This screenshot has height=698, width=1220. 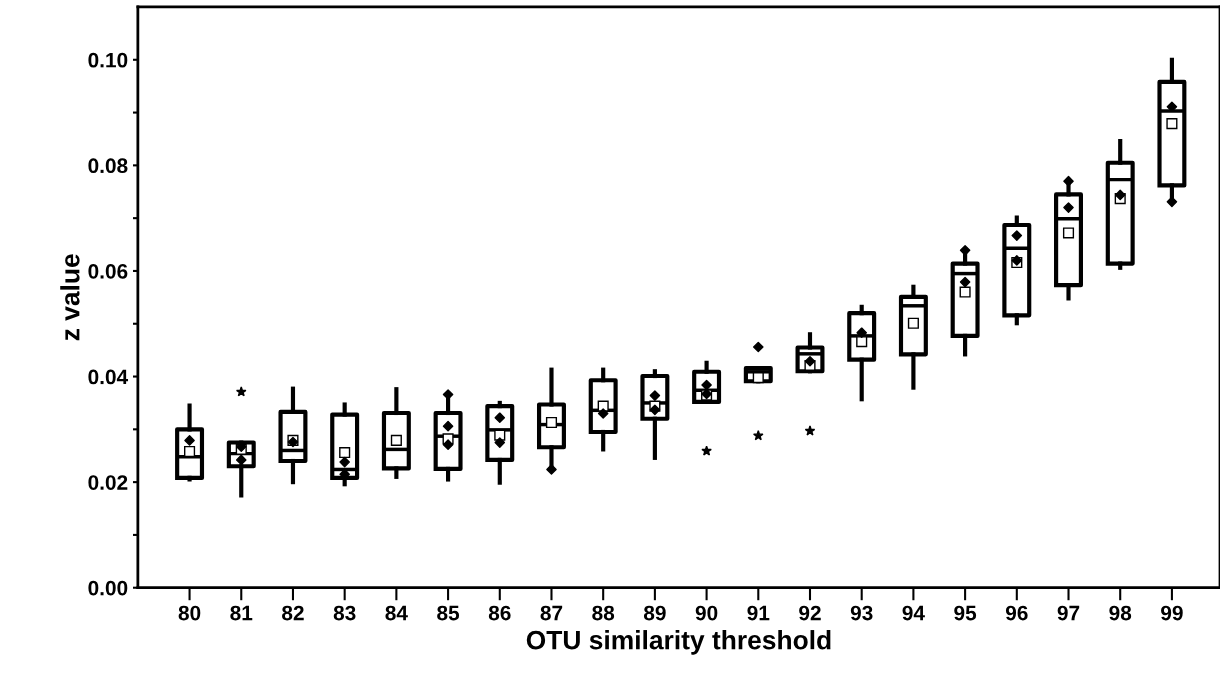 I want to click on x-tick-label: 98, so click(x=1120, y=613).